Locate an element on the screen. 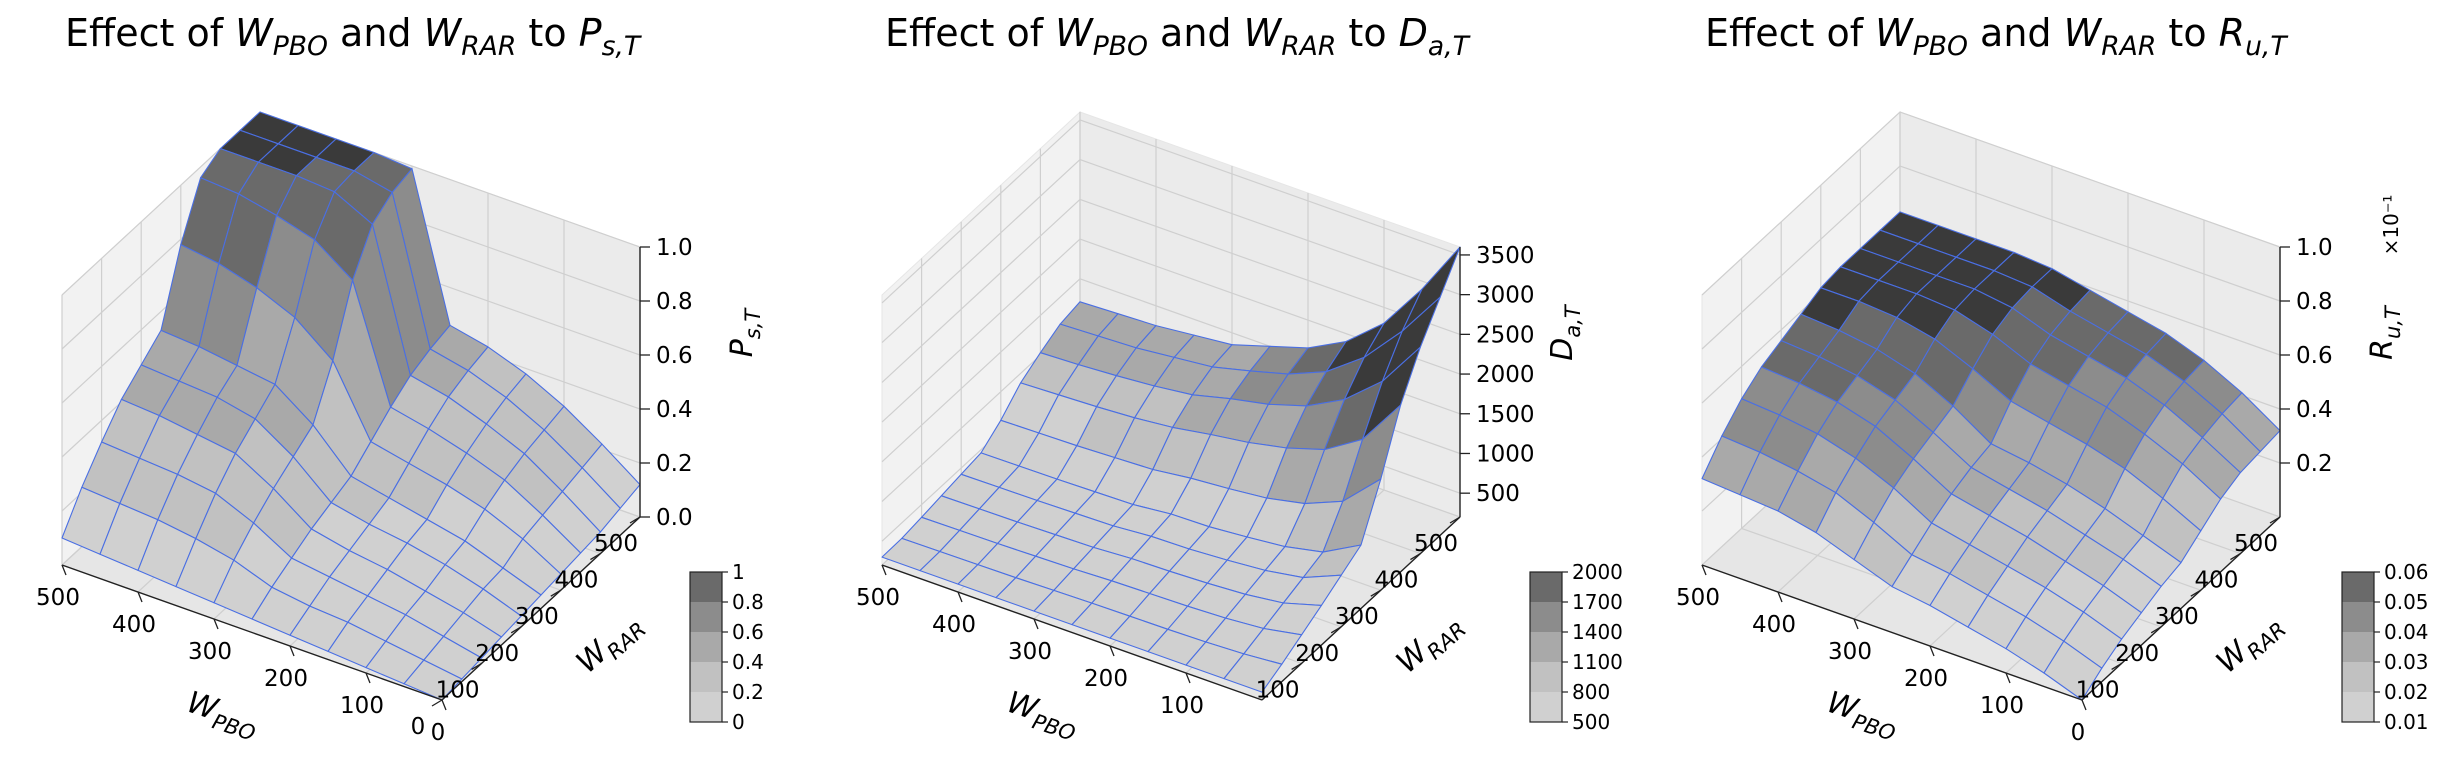 The height and width of the screenshot is (763, 2446). colorbar-tick-label: 1 is located at coordinates (738, 572).